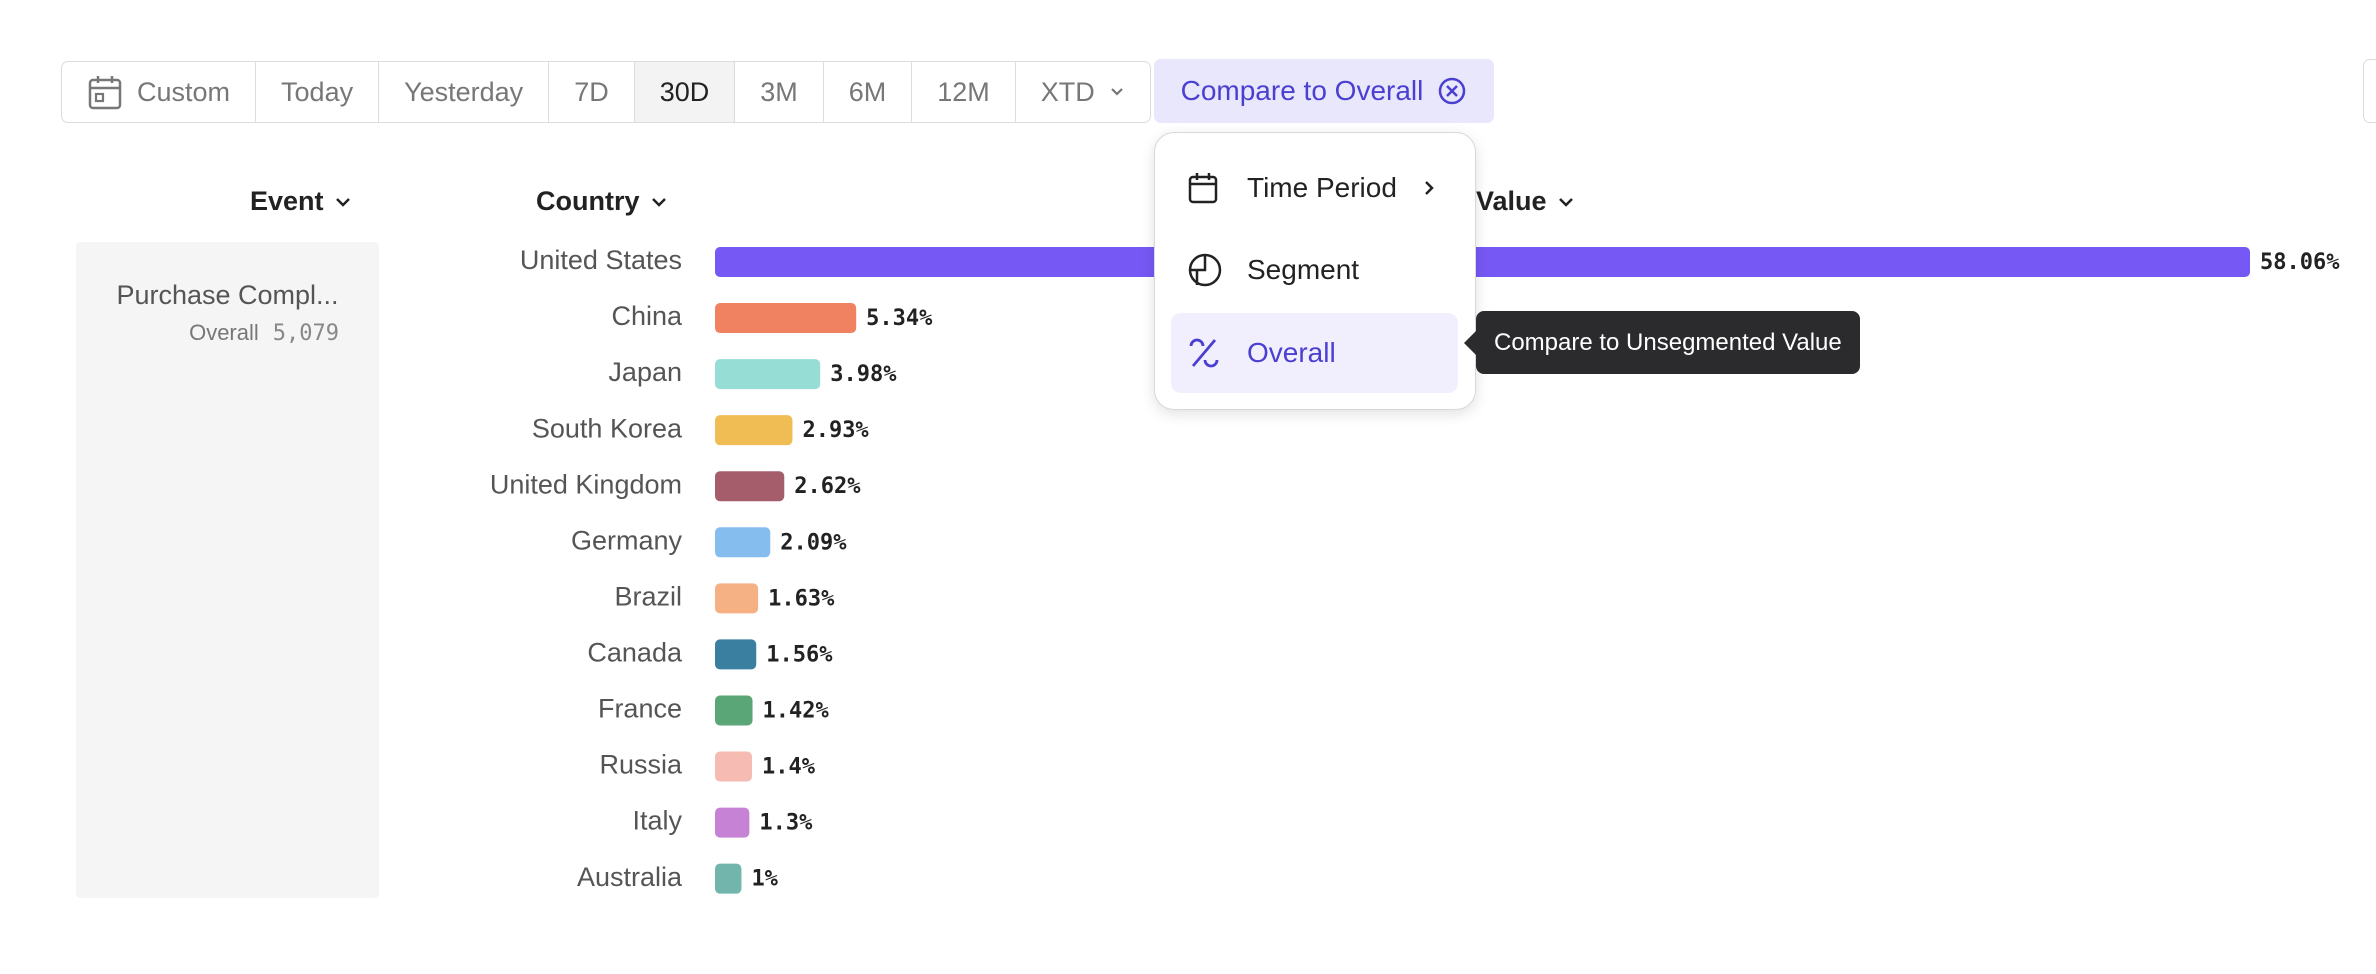  I want to click on clear-icon, so click(1452, 91).